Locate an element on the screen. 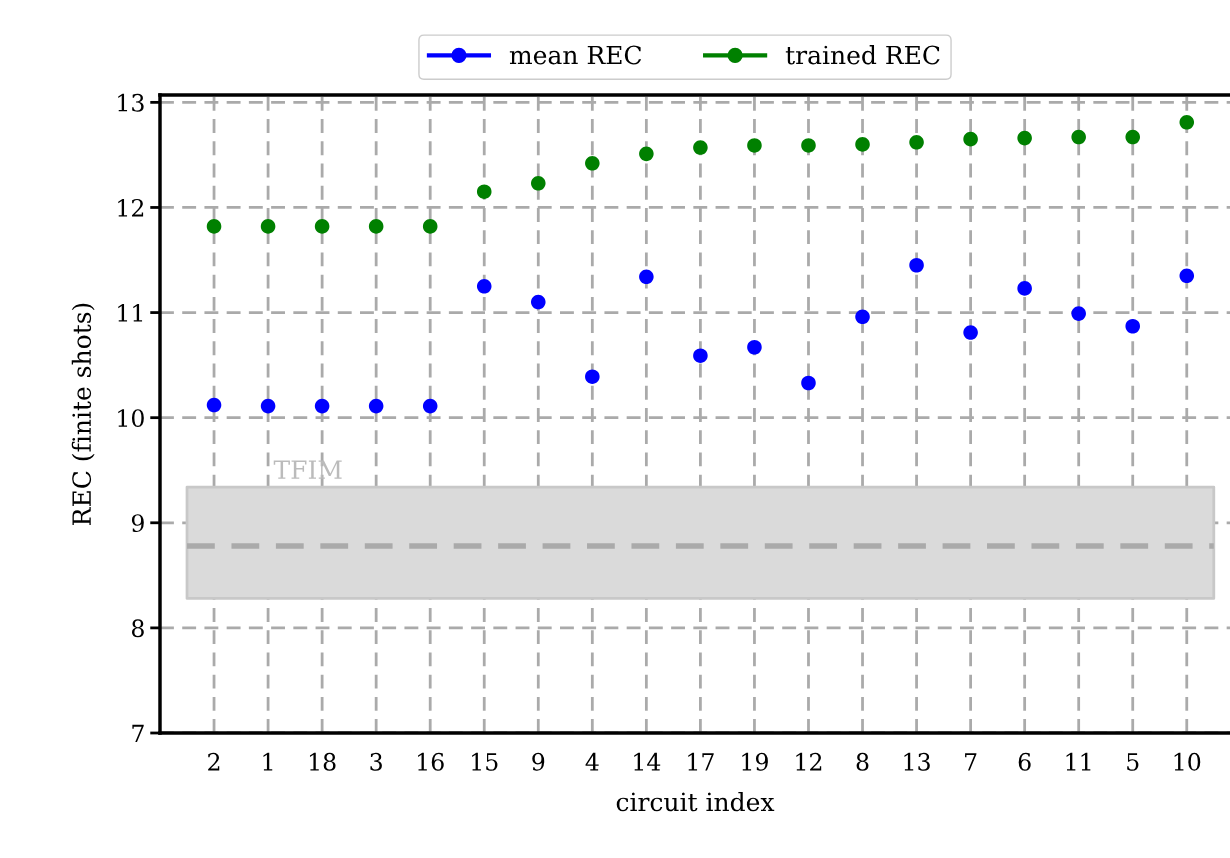  x-tick-label: 12 is located at coordinates (809, 761).